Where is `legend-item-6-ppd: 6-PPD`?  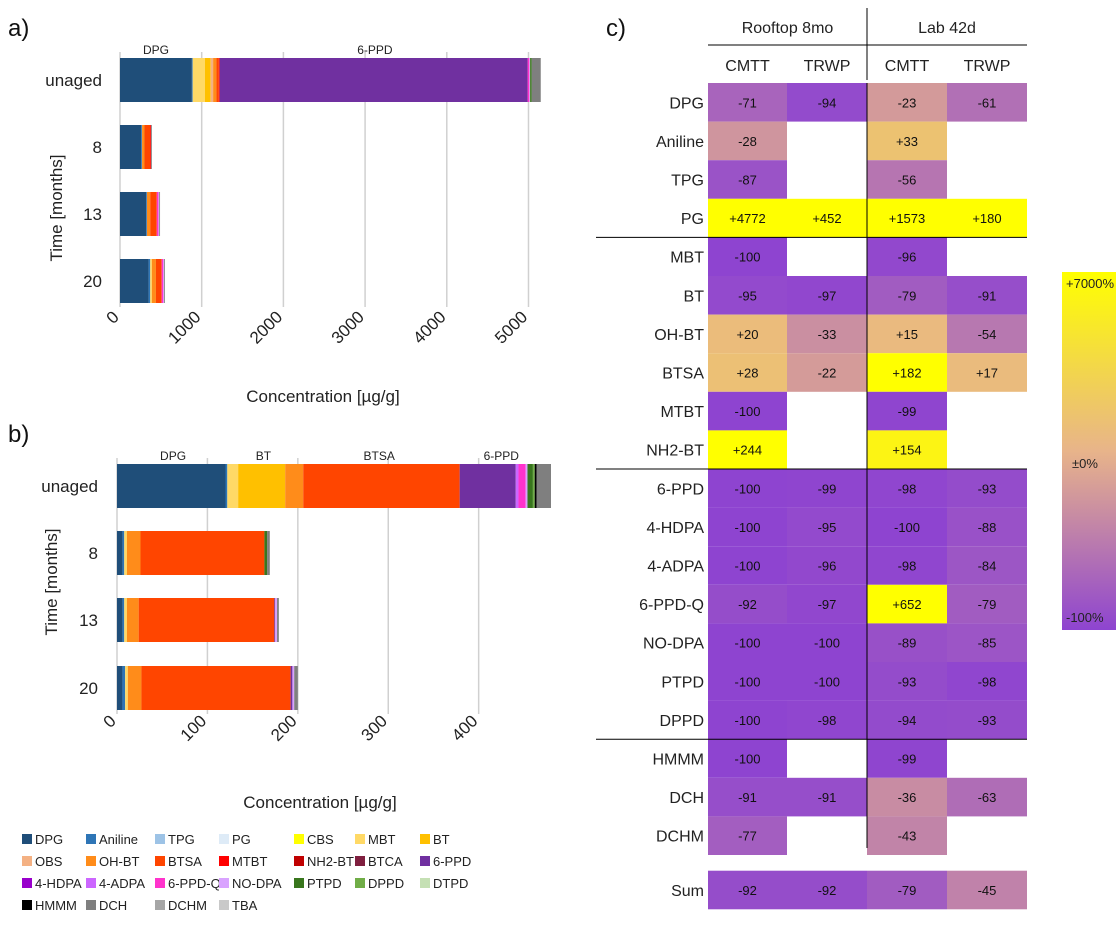
legend-item-6-ppd: 6-PPD is located at coordinates (445, 861).